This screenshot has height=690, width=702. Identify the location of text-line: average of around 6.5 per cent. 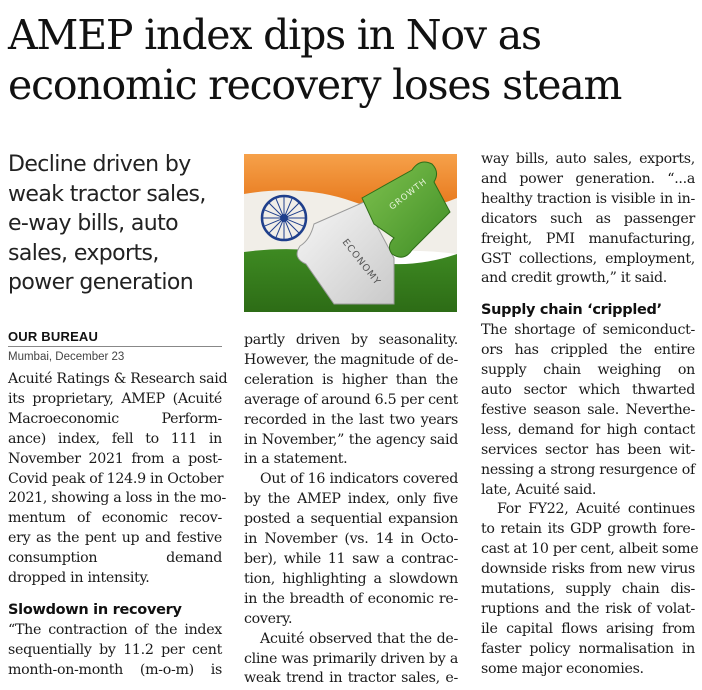
(351, 399).